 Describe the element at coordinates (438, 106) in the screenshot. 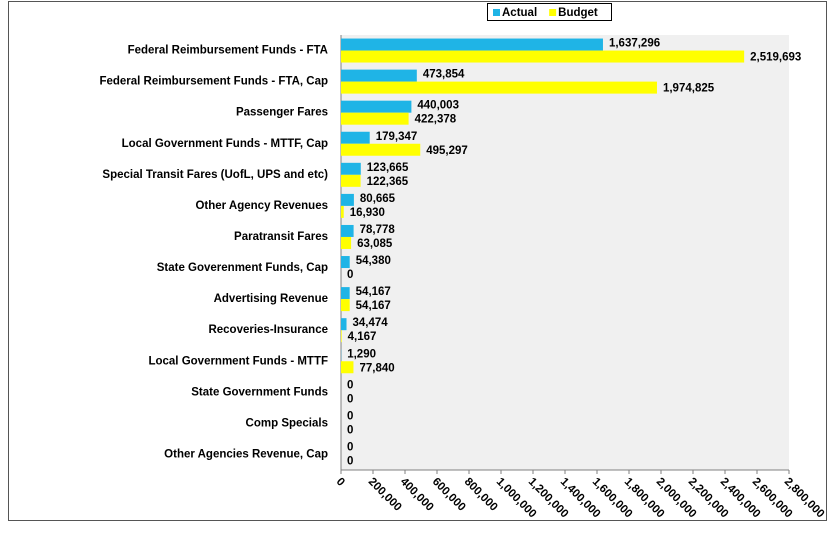

I see `data-label: 440,003` at that location.